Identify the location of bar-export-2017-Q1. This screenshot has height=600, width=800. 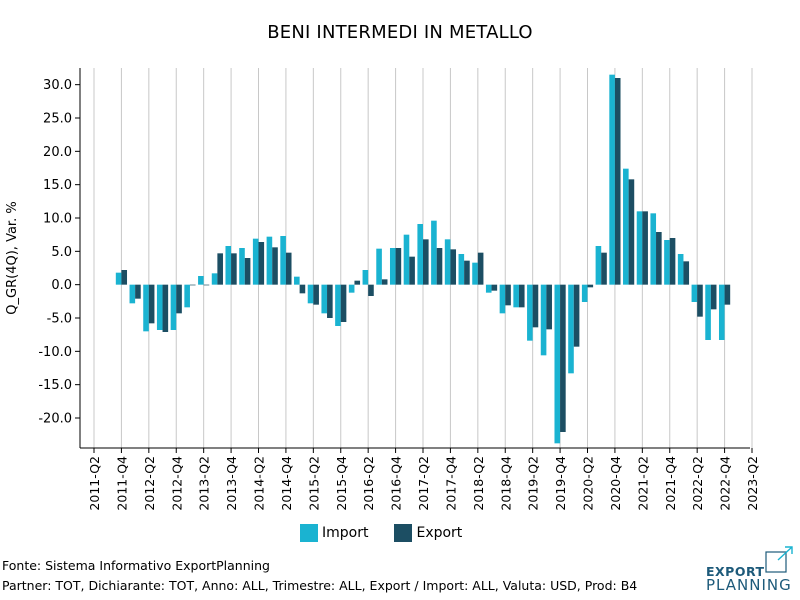
(412, 270).